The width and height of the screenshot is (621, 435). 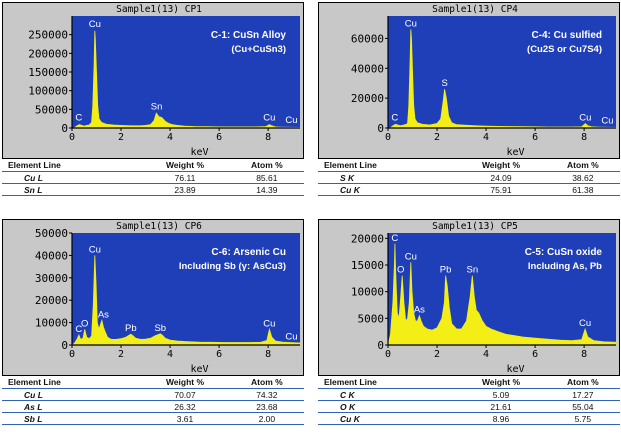 What do you see at coordinates (48, 91) in the screenshot?
I see `y-tick-label: 100000` at bounding box center [48, 91].